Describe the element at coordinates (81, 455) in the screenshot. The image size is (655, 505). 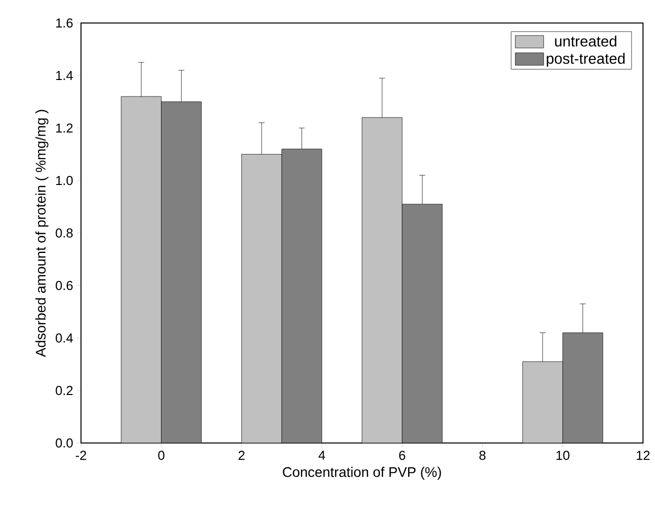
I see `x-tick-label: -2` at that location.